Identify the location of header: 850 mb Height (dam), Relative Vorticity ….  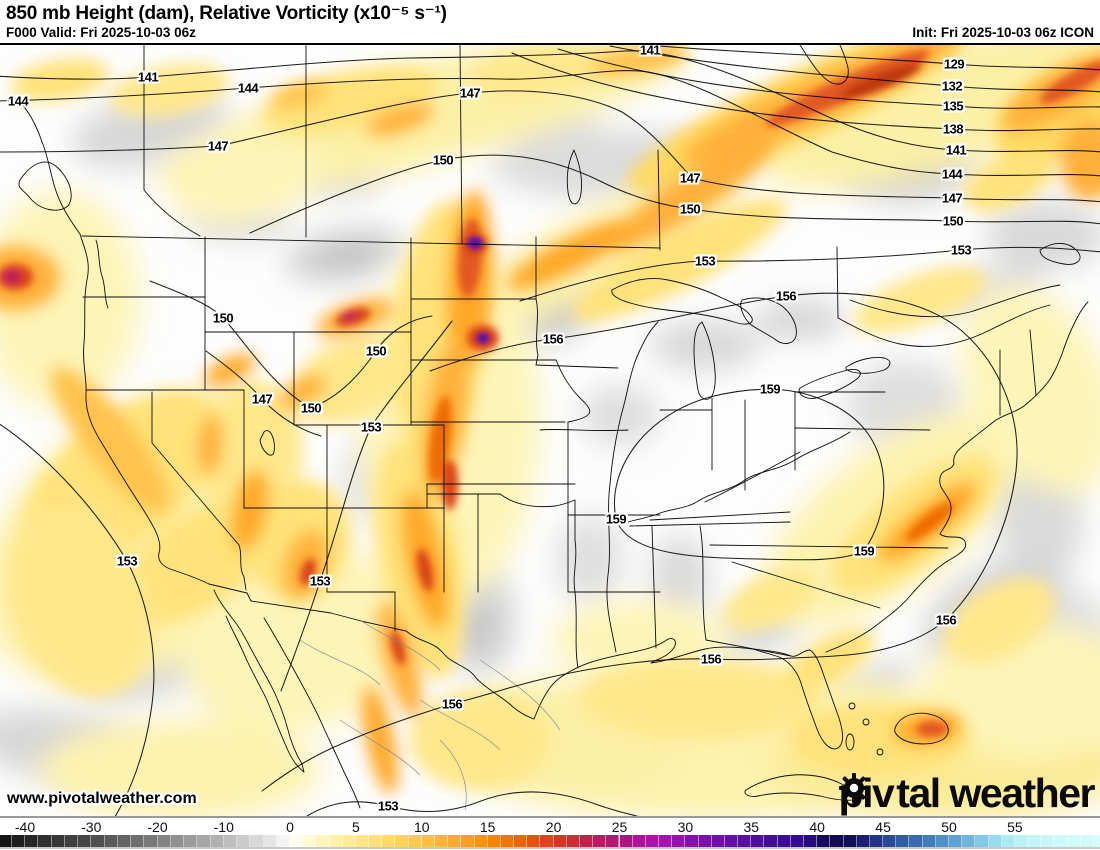
(550, 22).